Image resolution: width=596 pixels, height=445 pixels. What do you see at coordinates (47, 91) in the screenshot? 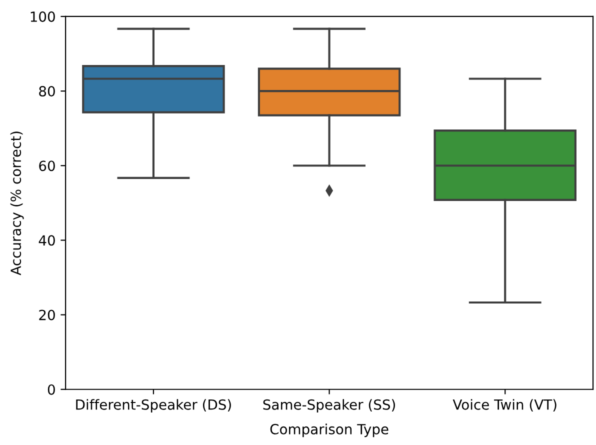
I see `y-tick-label: 80` at bounding box center [47, 91].